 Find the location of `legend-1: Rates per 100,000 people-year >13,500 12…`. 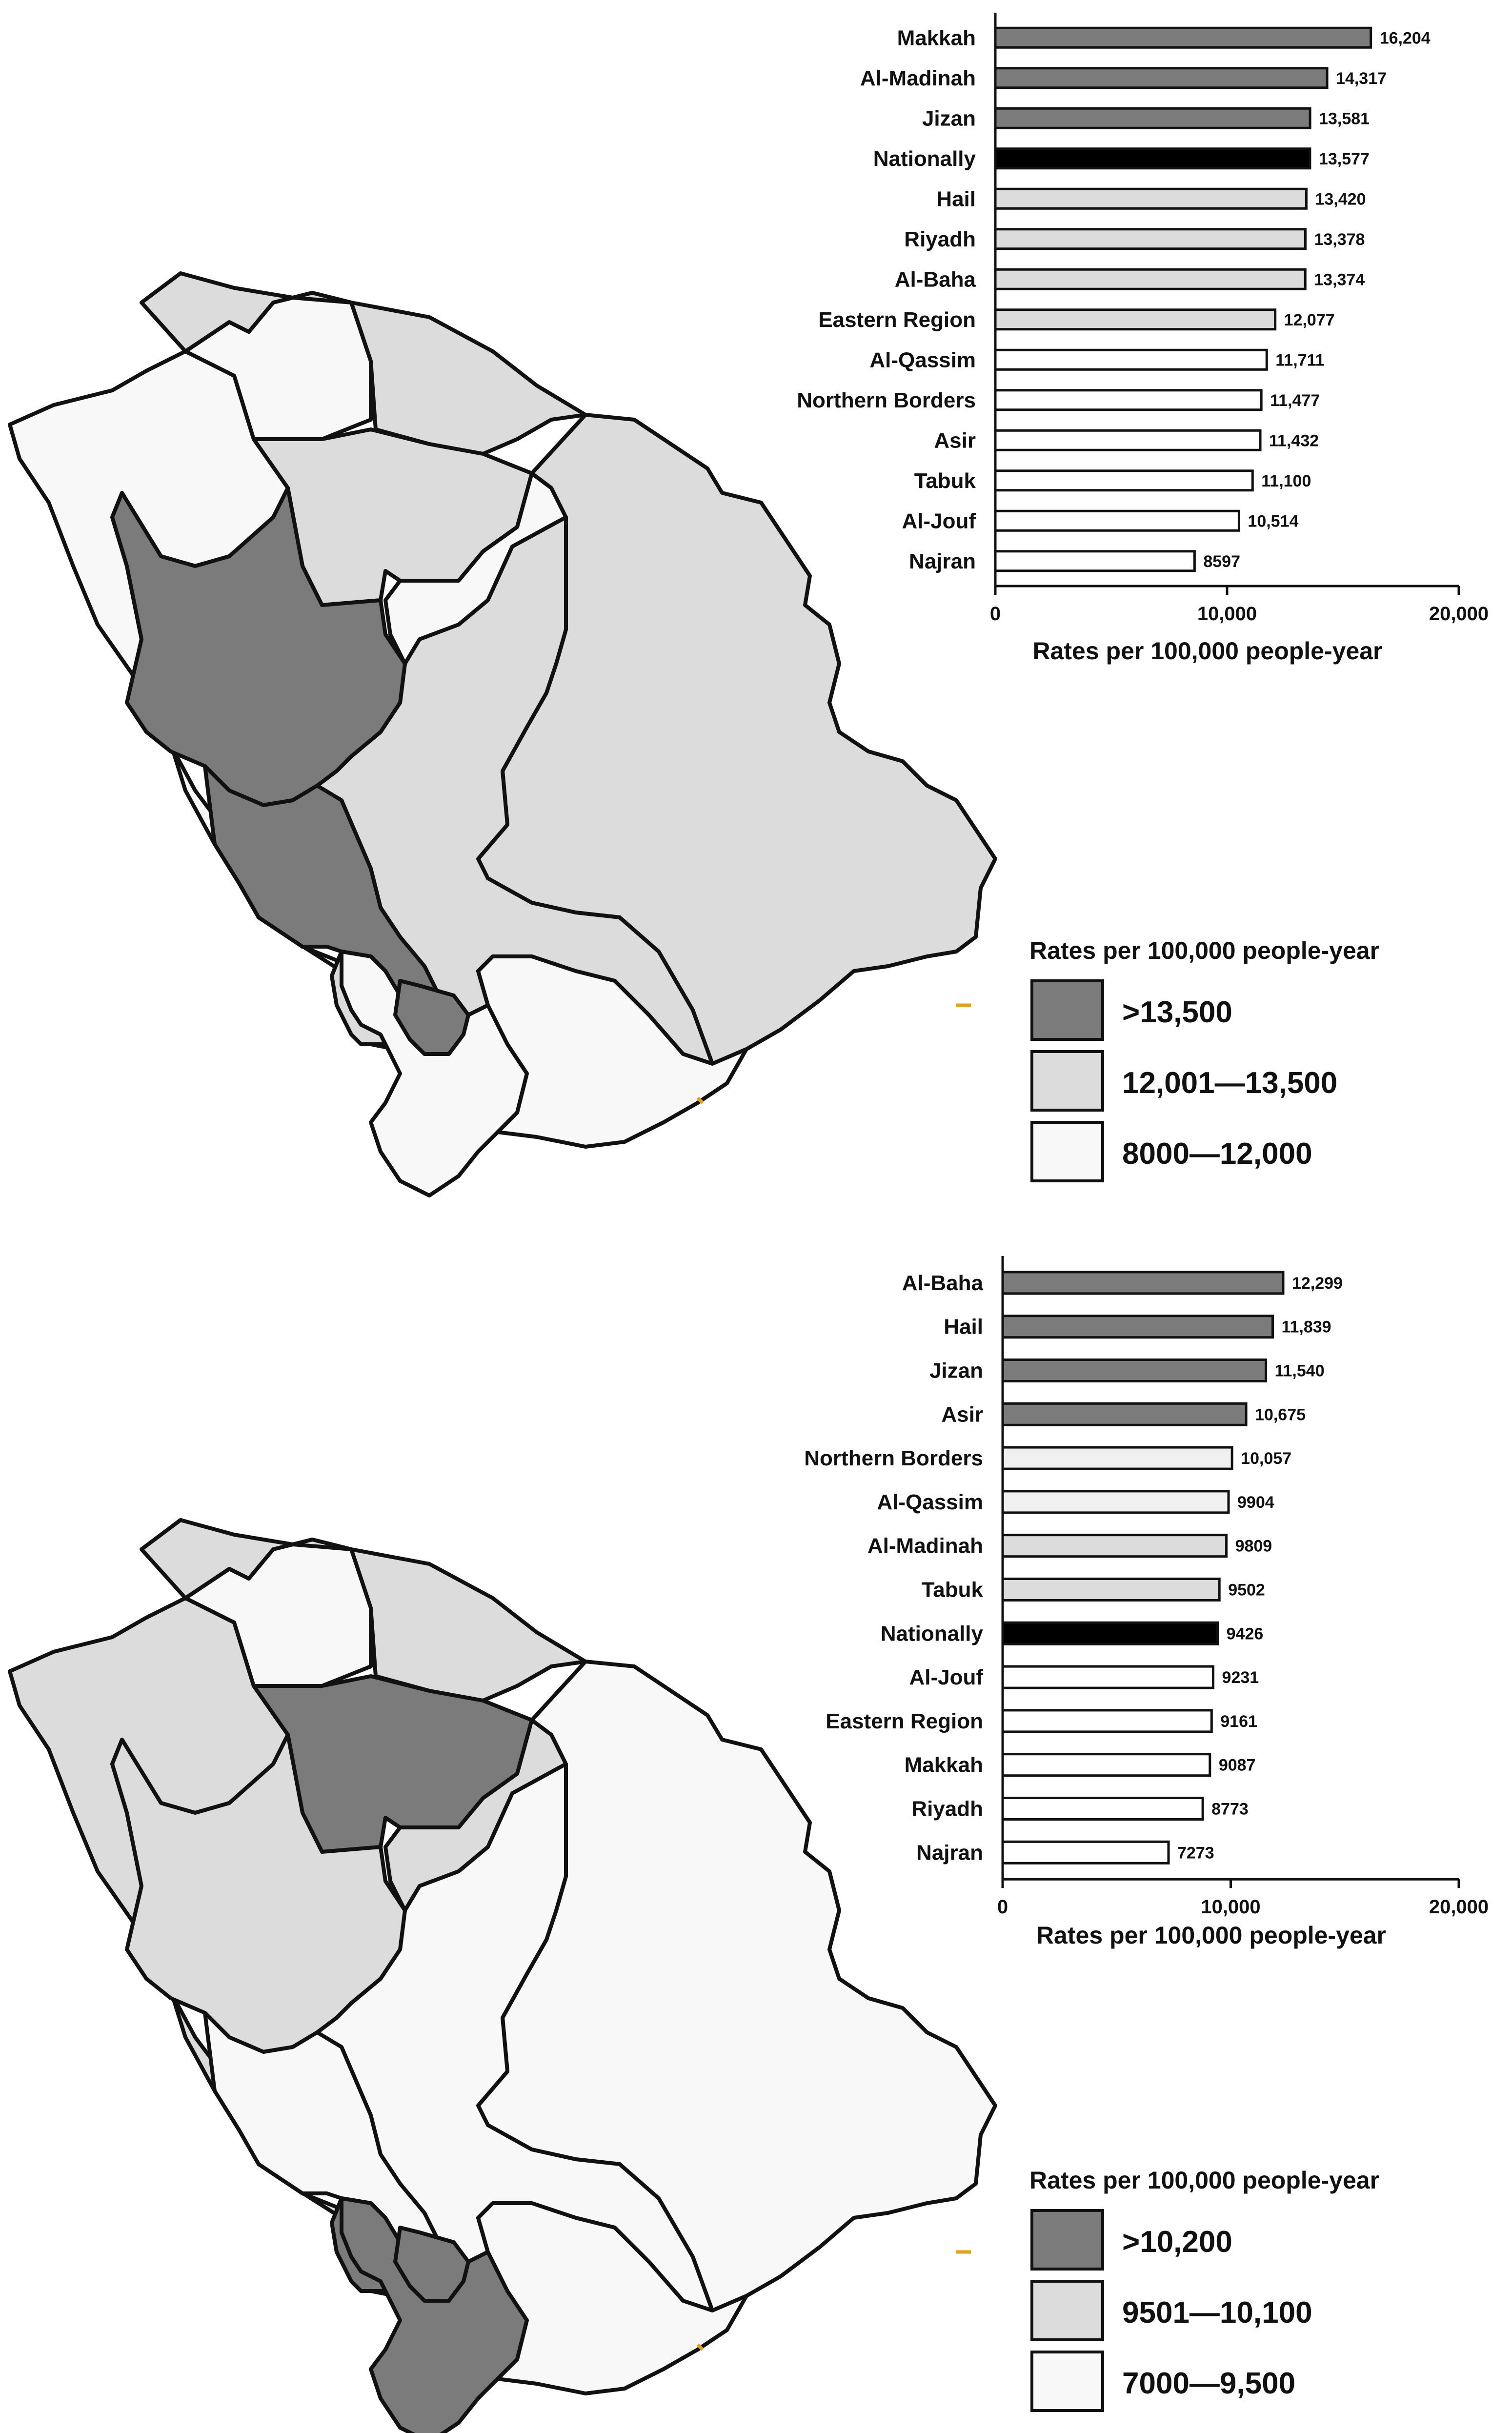

legend-1: Rates per 100,000 people-year >13,500 12… is located at coordinates (1204, 1060).